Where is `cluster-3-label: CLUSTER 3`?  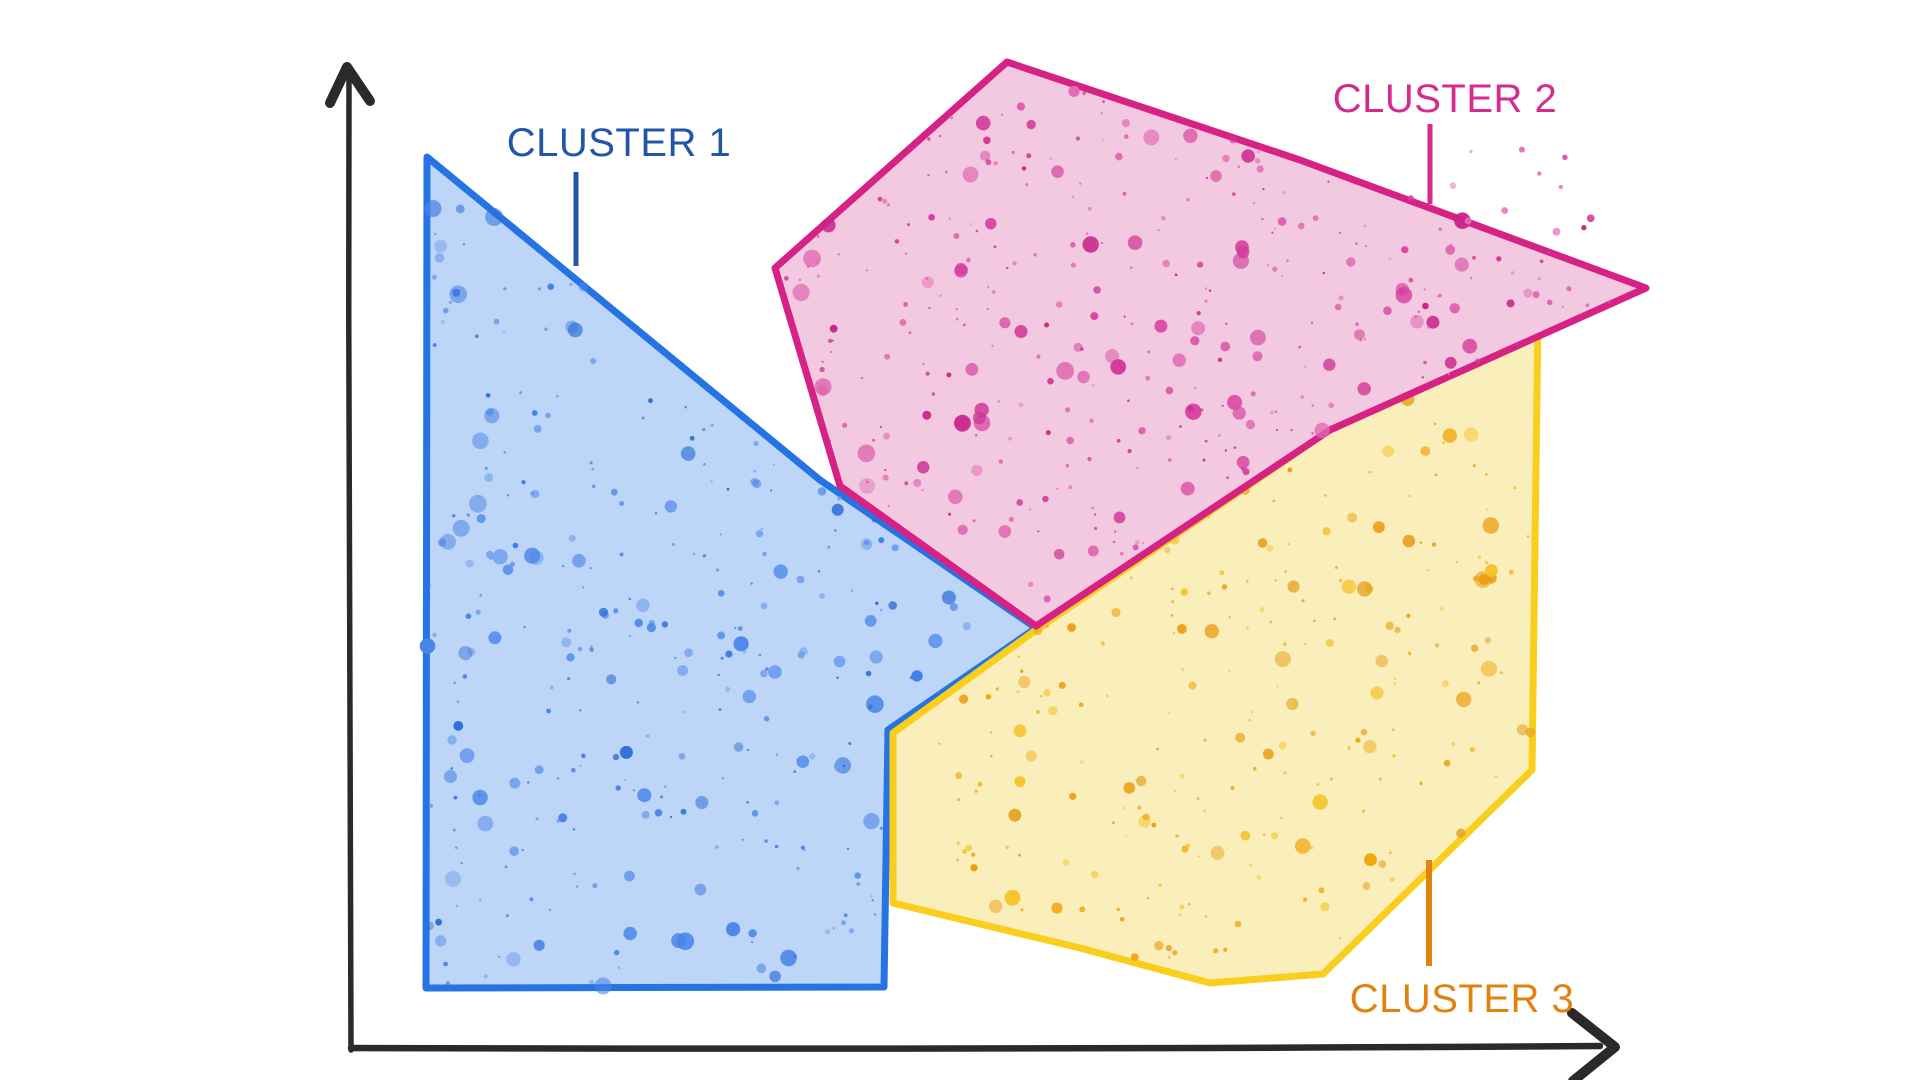 cluster-3-label: CLUSTER 3 is located at coordinates (1462, 999).